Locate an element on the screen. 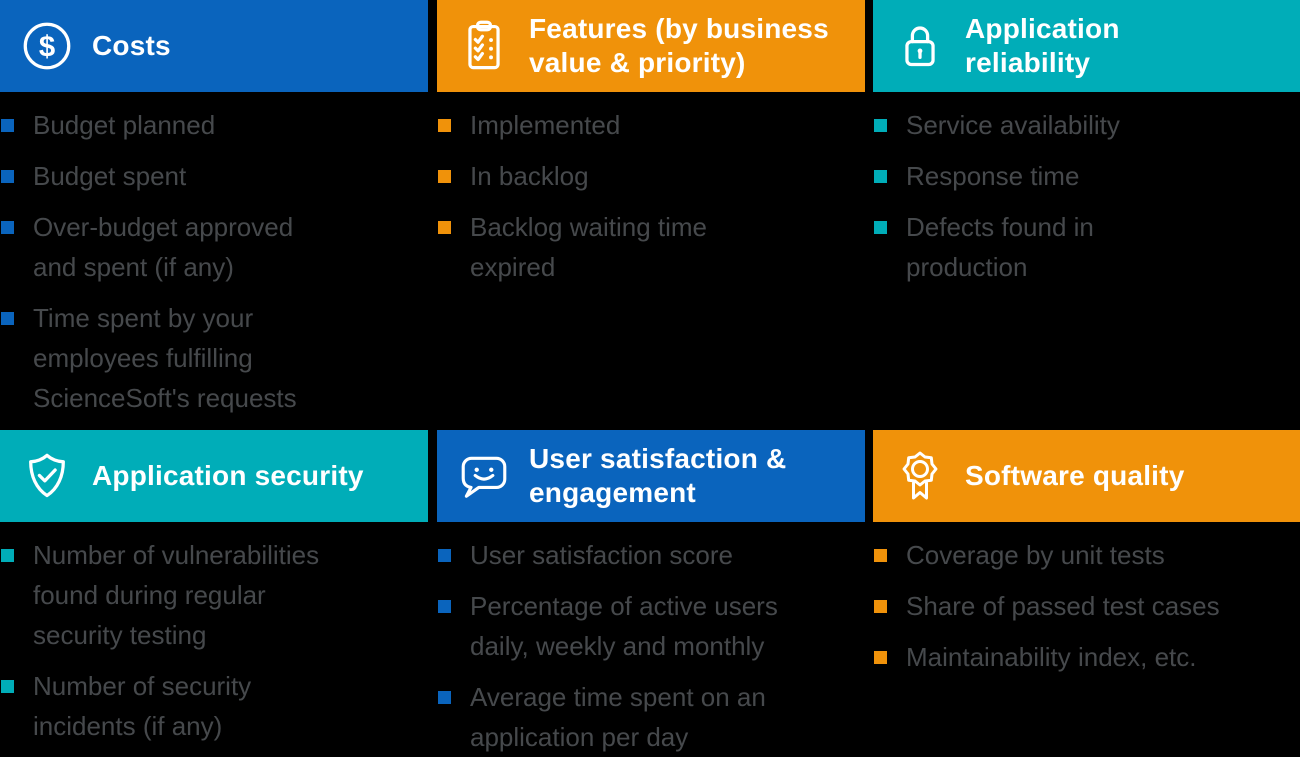 The image size is (1300, 757). list-item: Maintainability index, etc. is located at coordinates (1083, 657).